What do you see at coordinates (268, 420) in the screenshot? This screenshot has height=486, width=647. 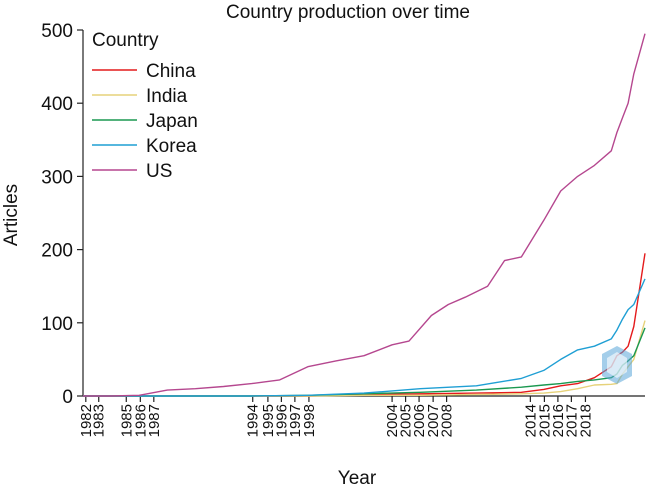 I see `x-tick-label: 1995` at bounding box center [268, 420].